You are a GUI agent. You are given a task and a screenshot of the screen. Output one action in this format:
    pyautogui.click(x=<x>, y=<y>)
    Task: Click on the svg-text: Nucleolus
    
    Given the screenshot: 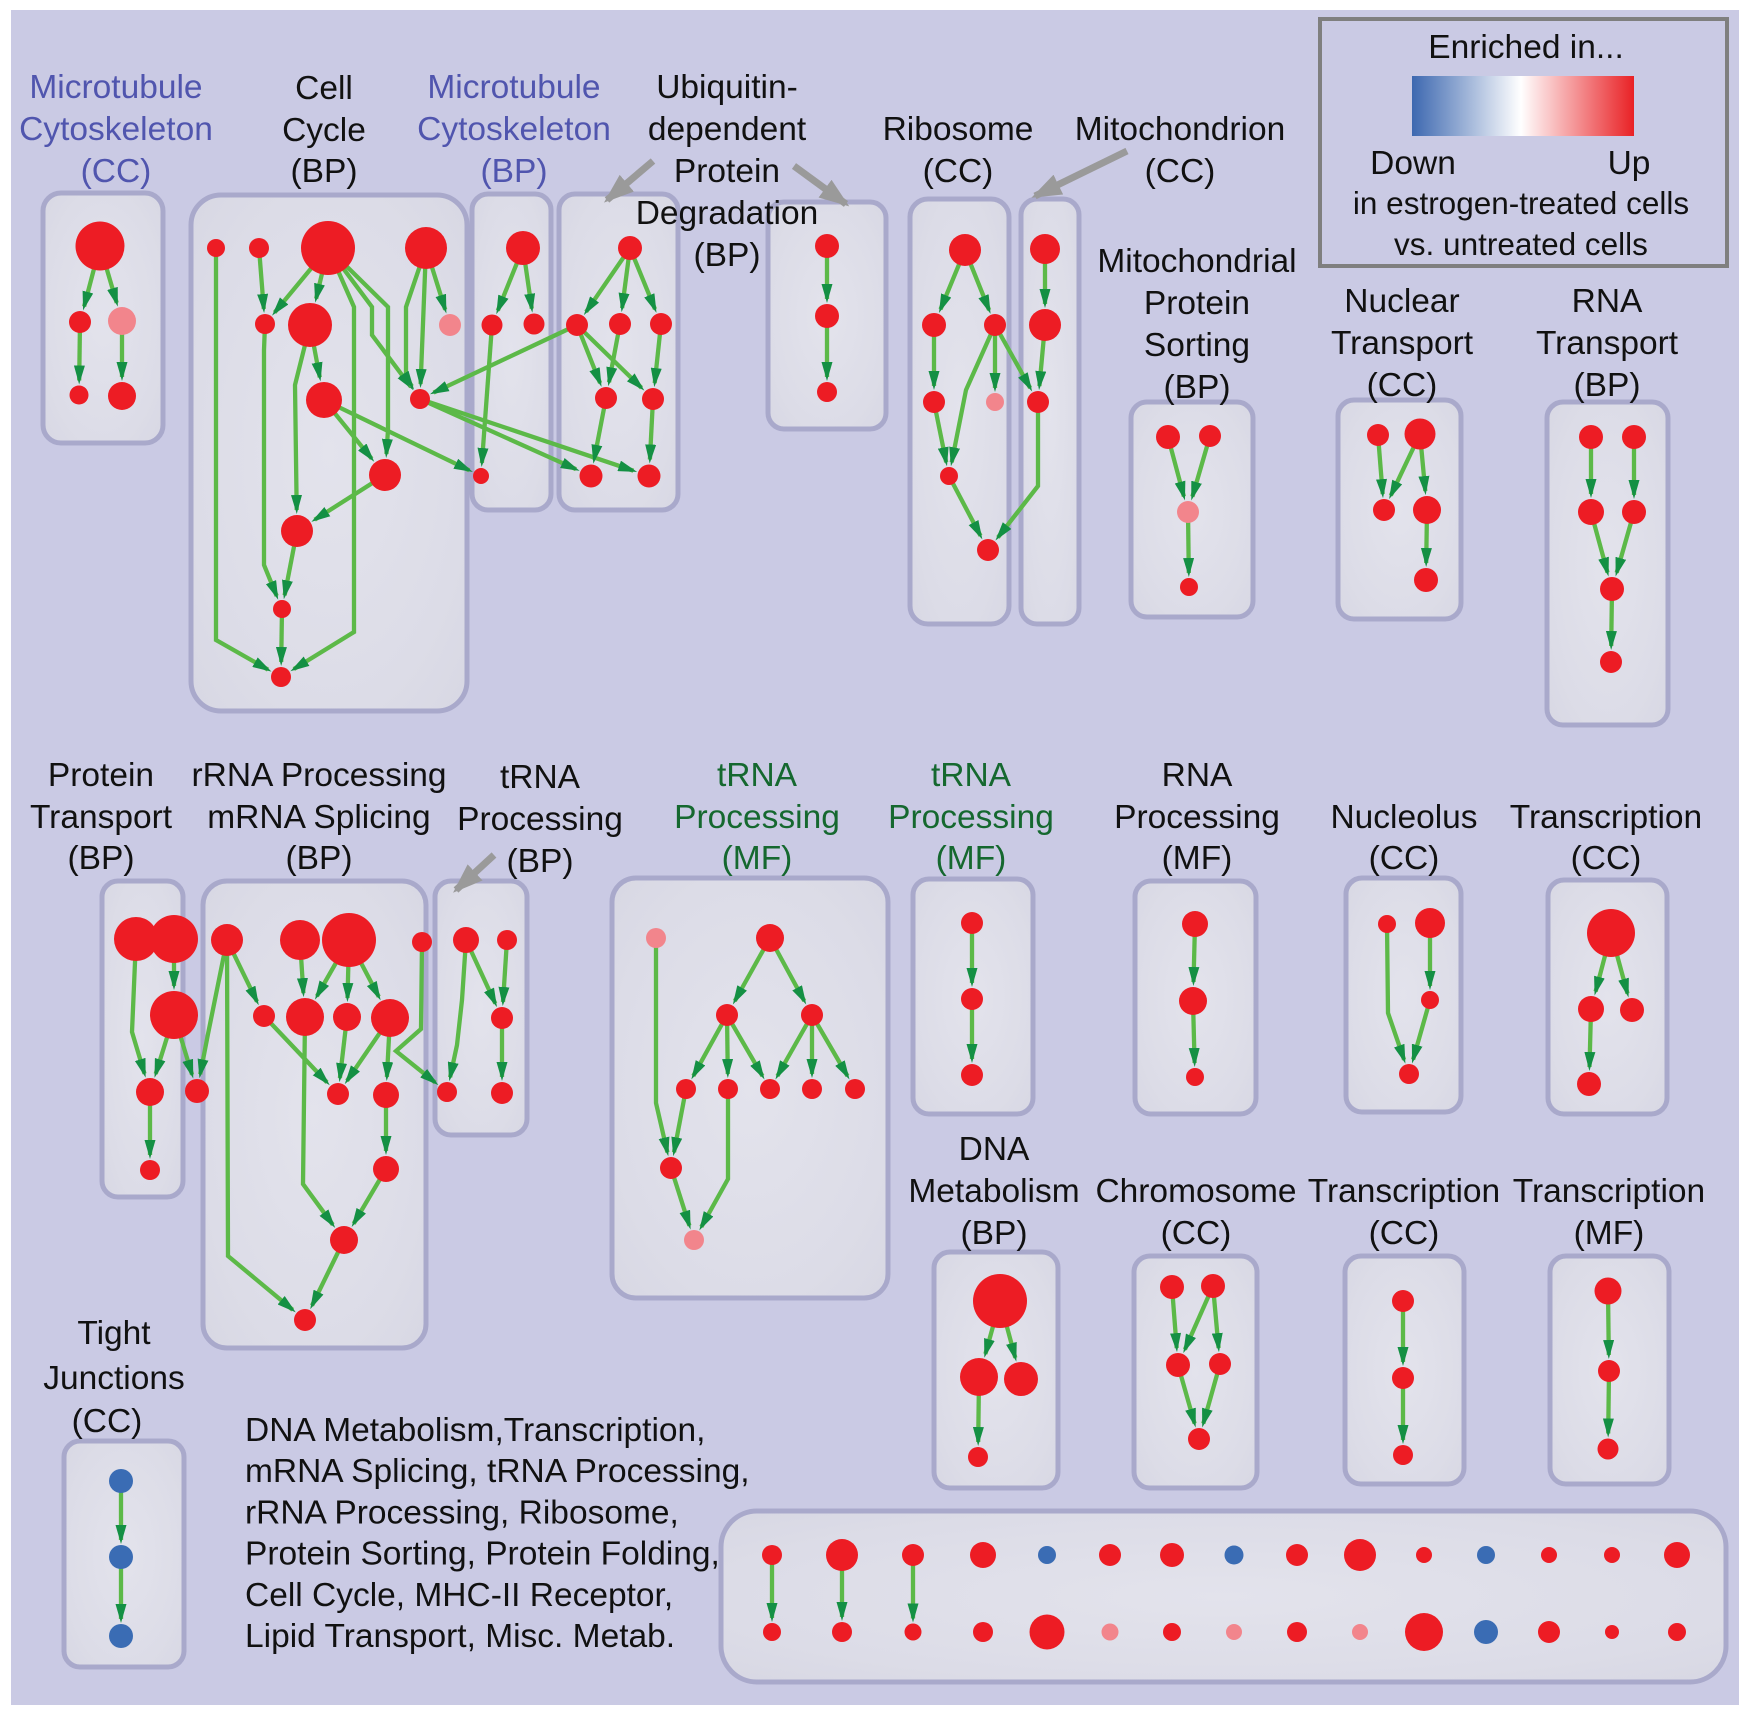 What is the action you would take?
    pyautogui.click(x=1403, y=817)
    